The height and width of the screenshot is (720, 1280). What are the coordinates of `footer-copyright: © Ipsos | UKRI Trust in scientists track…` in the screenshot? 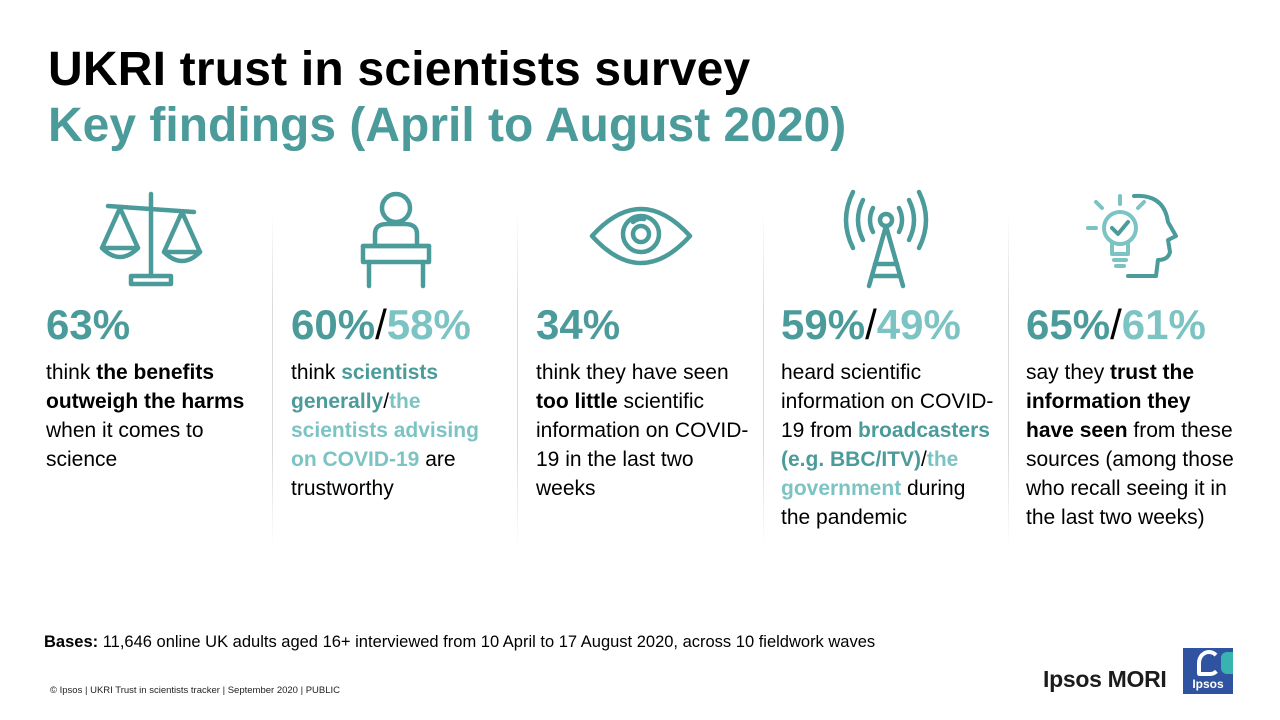 It's located at (195, 690).